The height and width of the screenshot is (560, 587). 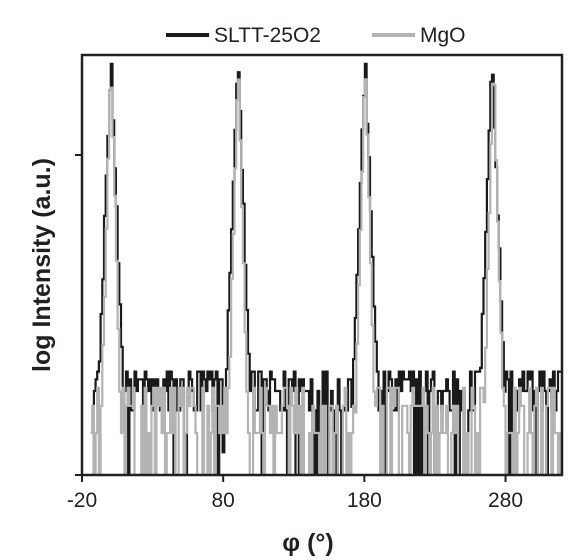 I want to click on x-tick-label: -20, so click(x=82, y=500).